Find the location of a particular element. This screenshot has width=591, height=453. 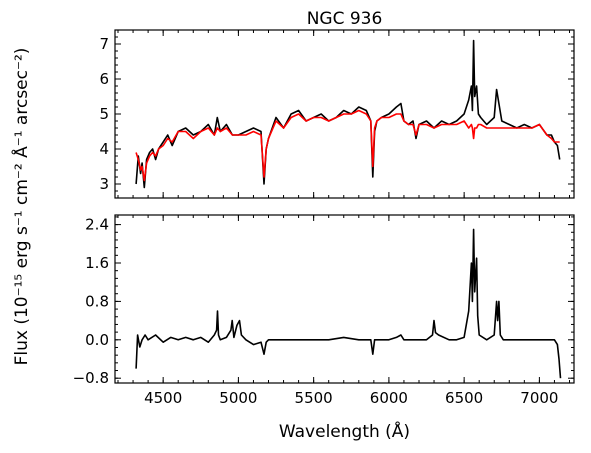

series-line-model is located at coordinates (347, 145).